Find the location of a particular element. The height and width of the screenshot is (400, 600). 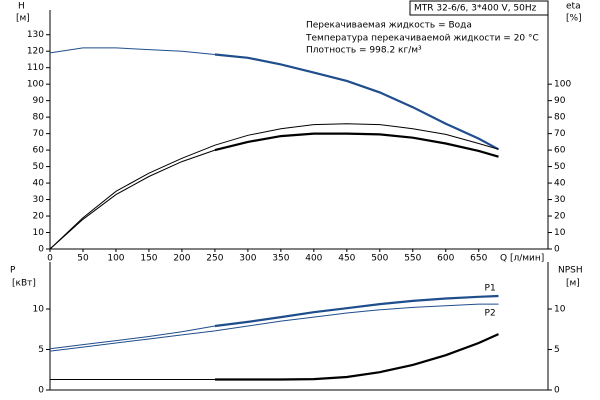

x-tick-label: 50 is located at coordinates (83, 259).